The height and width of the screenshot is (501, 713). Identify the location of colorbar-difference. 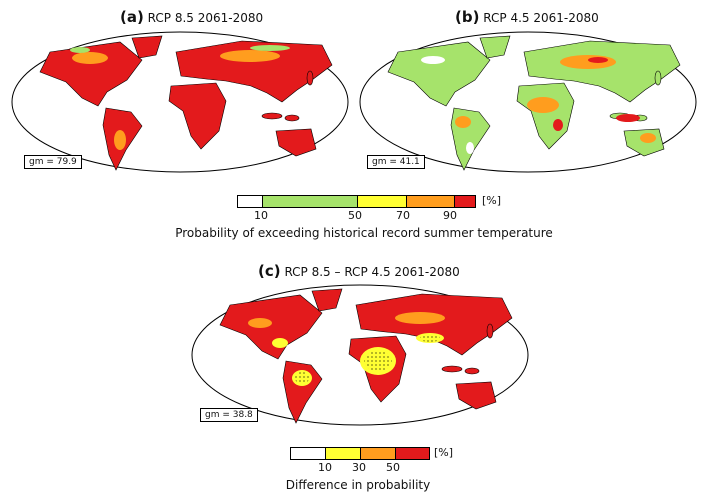
(360, 453).